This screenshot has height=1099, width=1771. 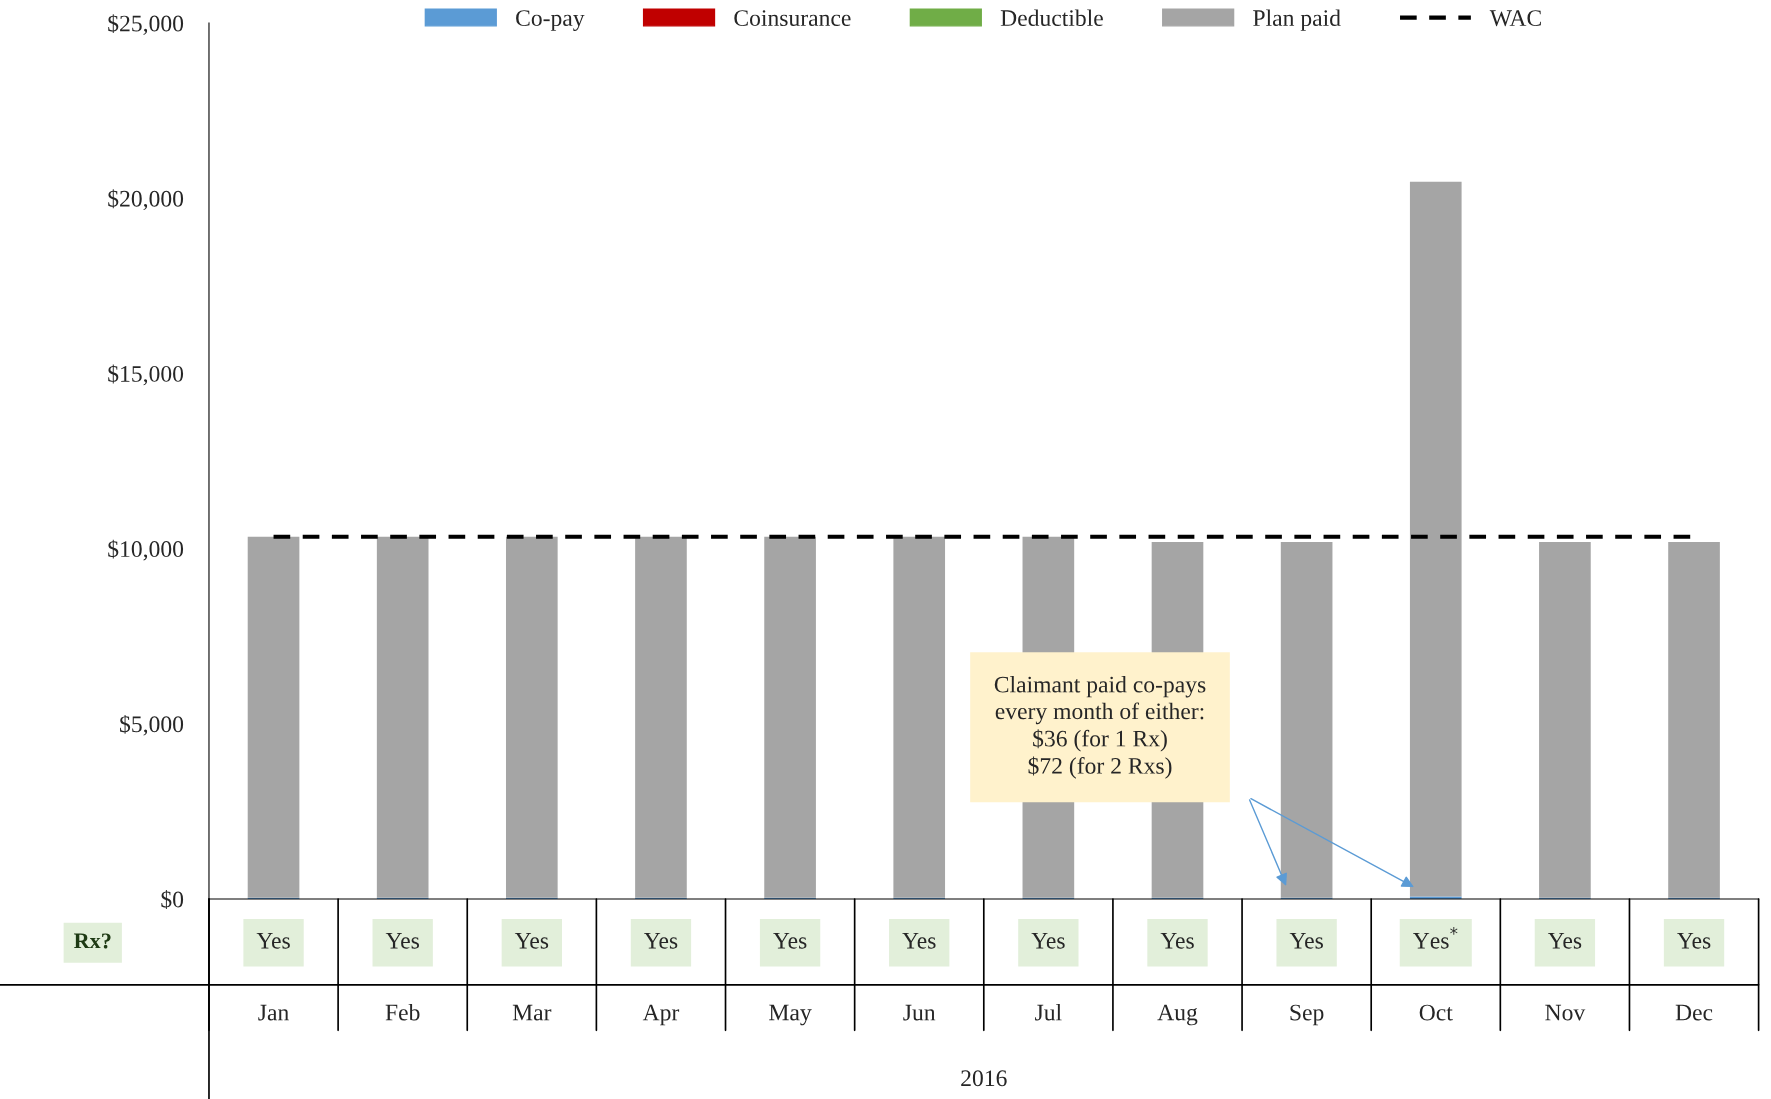 I want to click on x-tick-label: Mar, so click(x=532, y=1012).